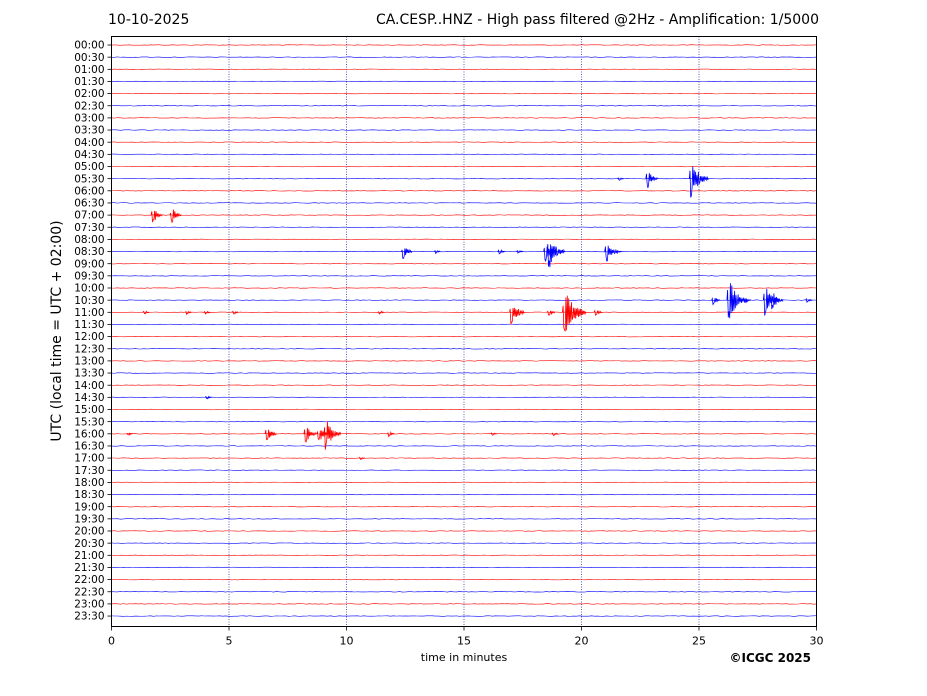 Image resolution: width=927 pixels, height=696 pixels. What do you see at coordinates (464, 657) in the screenshot?
I see `x-axis-label: time in minutes` at bounding box center [464, 657].